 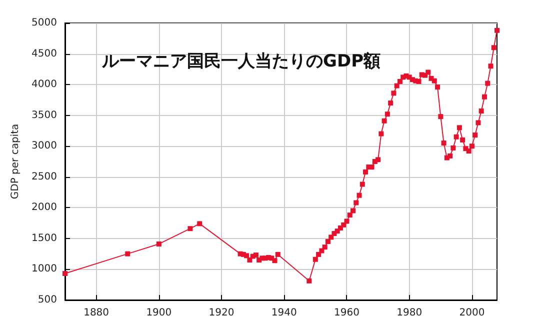 I want to click on x-tick-label: 1940, so click(x=284, y=313).